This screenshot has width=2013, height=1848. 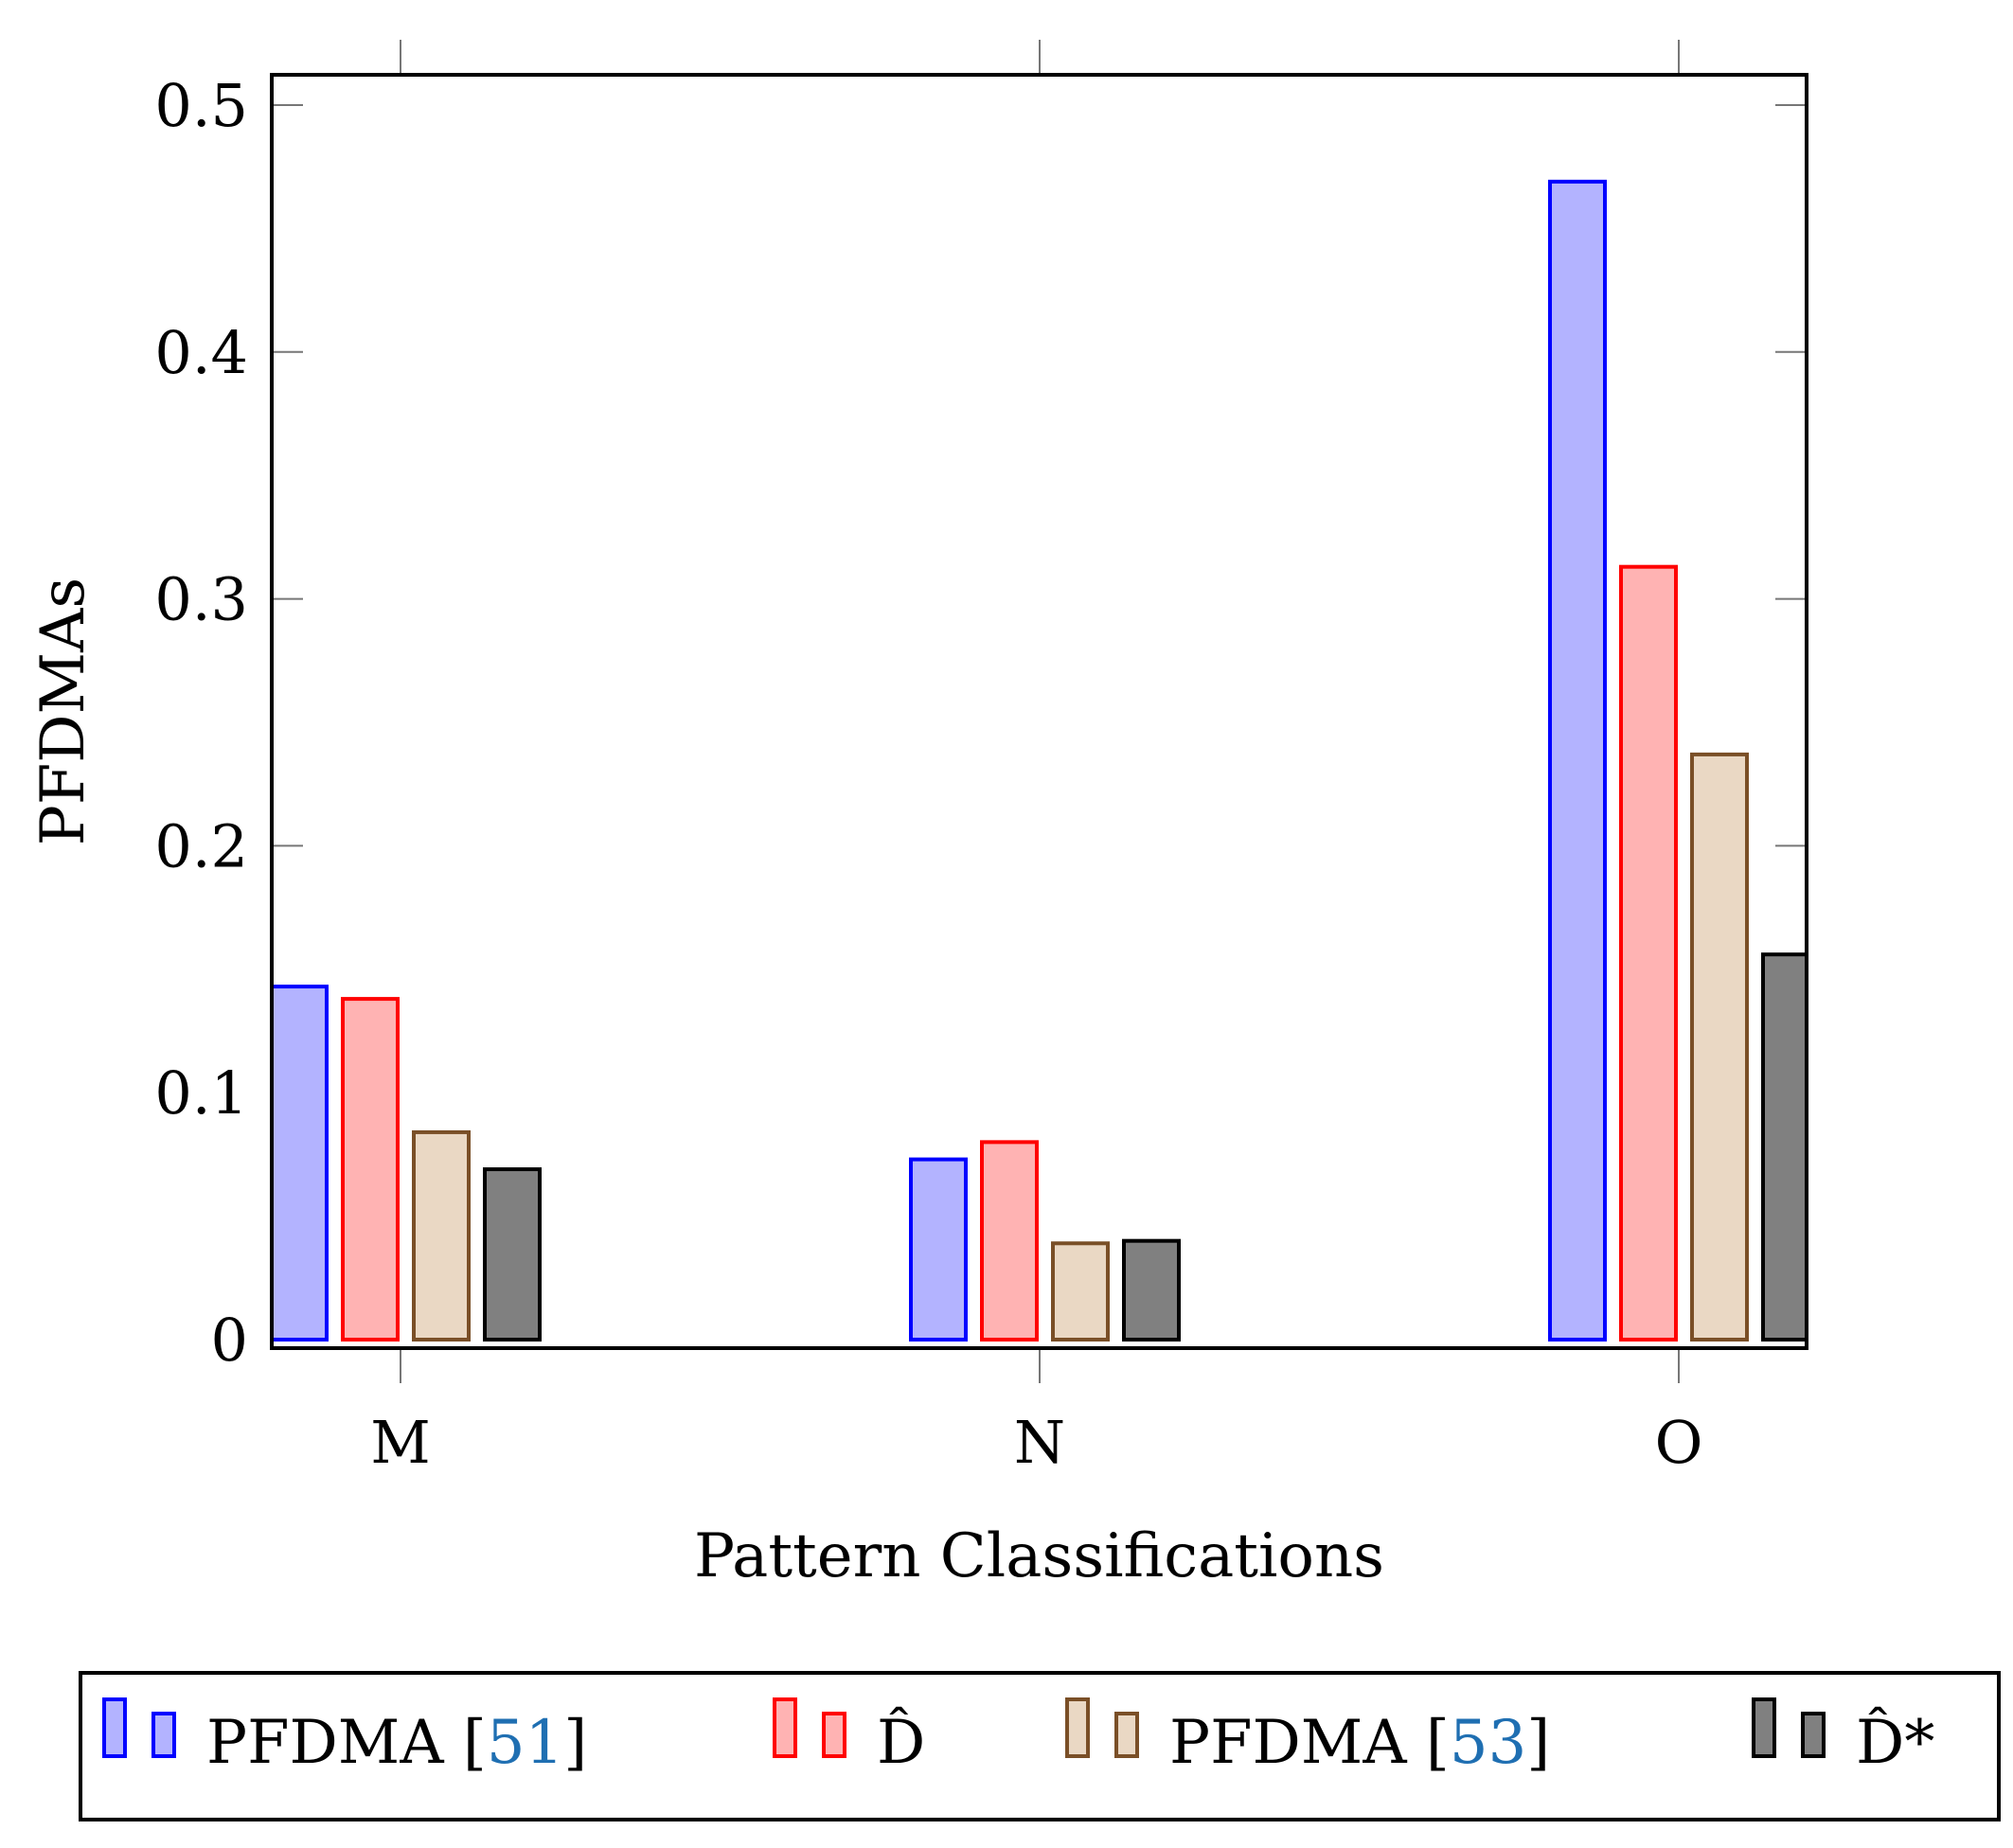 What do you see at coordinates (1679, 1442) in the screenshot?
I see `x-tick-label-O: O` at bounding box center [1679, 1442].